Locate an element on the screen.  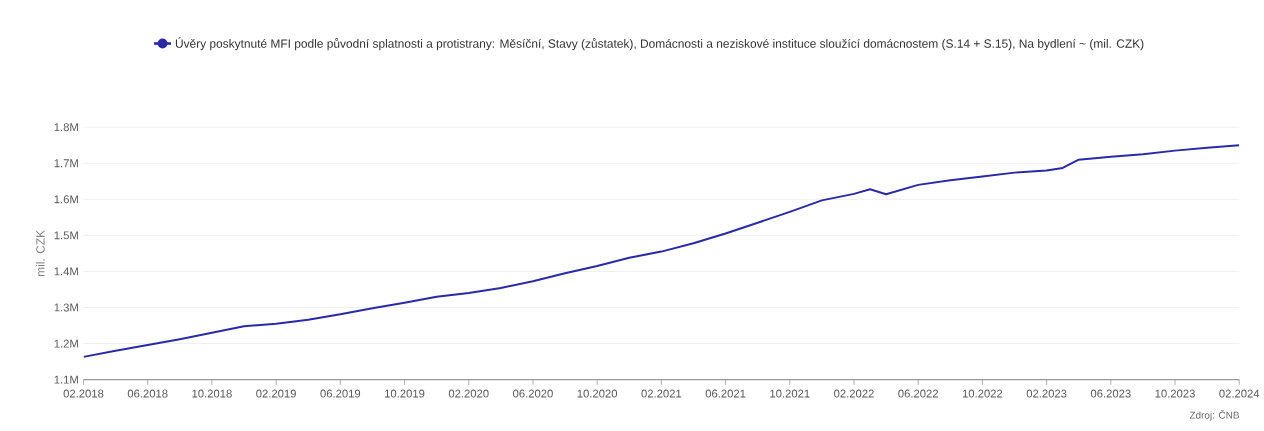
x-tick-label: 02.2018 is located at coordinates (83, 393).